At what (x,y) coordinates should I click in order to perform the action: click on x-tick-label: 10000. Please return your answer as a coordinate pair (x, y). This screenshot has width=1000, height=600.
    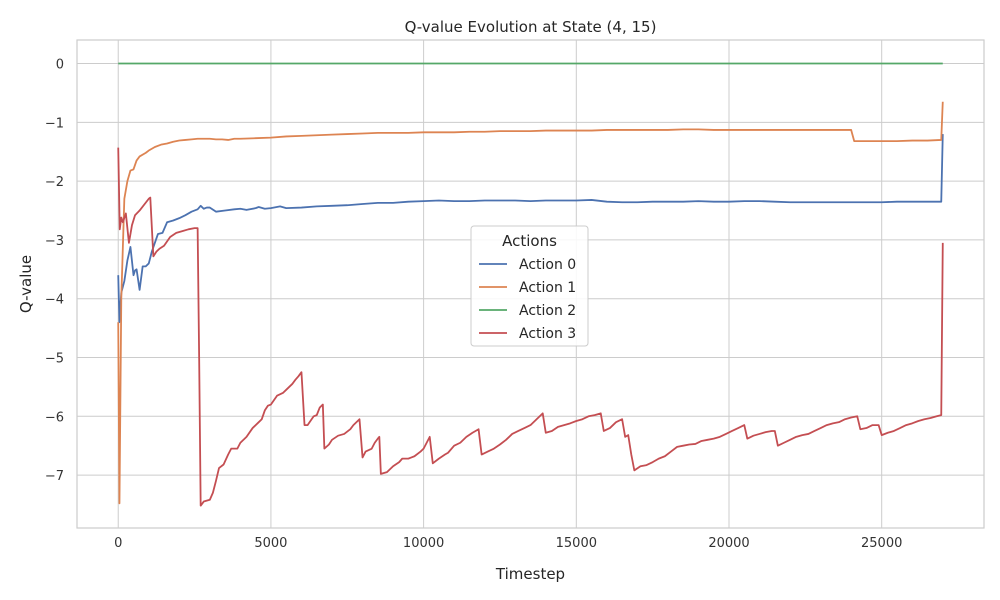
    Looking at the image, I should click on (423, 543).